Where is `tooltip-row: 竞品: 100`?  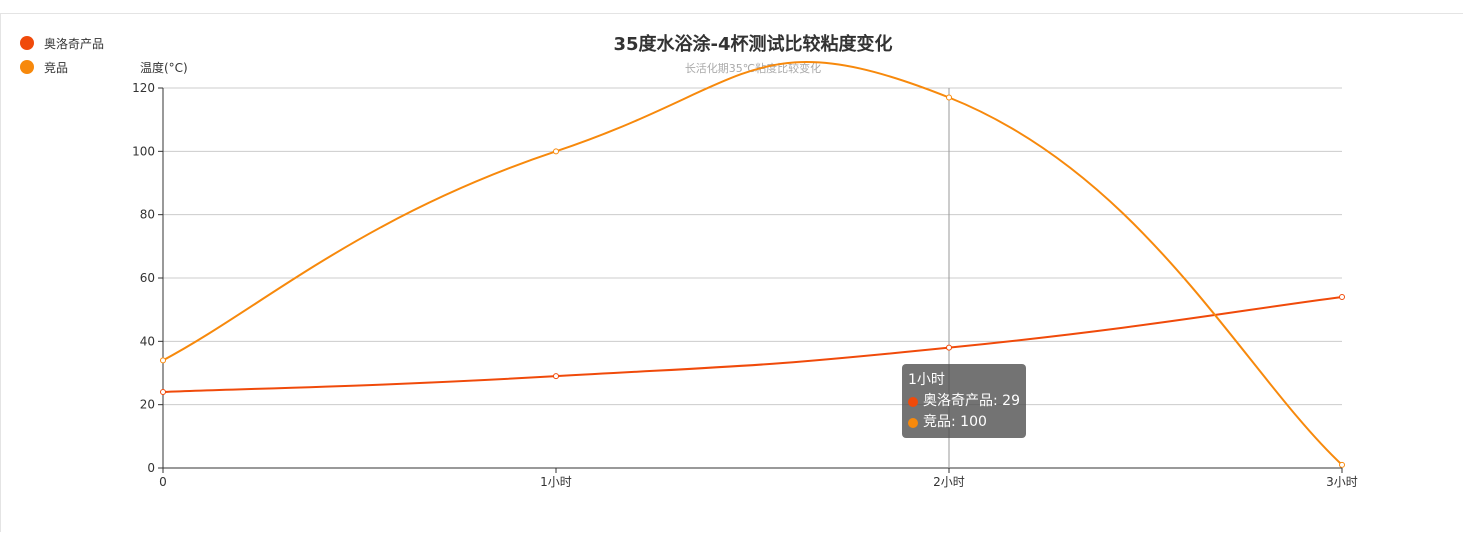
tooltip-row: 竞品: 100 is located at coordinates (964, 422).